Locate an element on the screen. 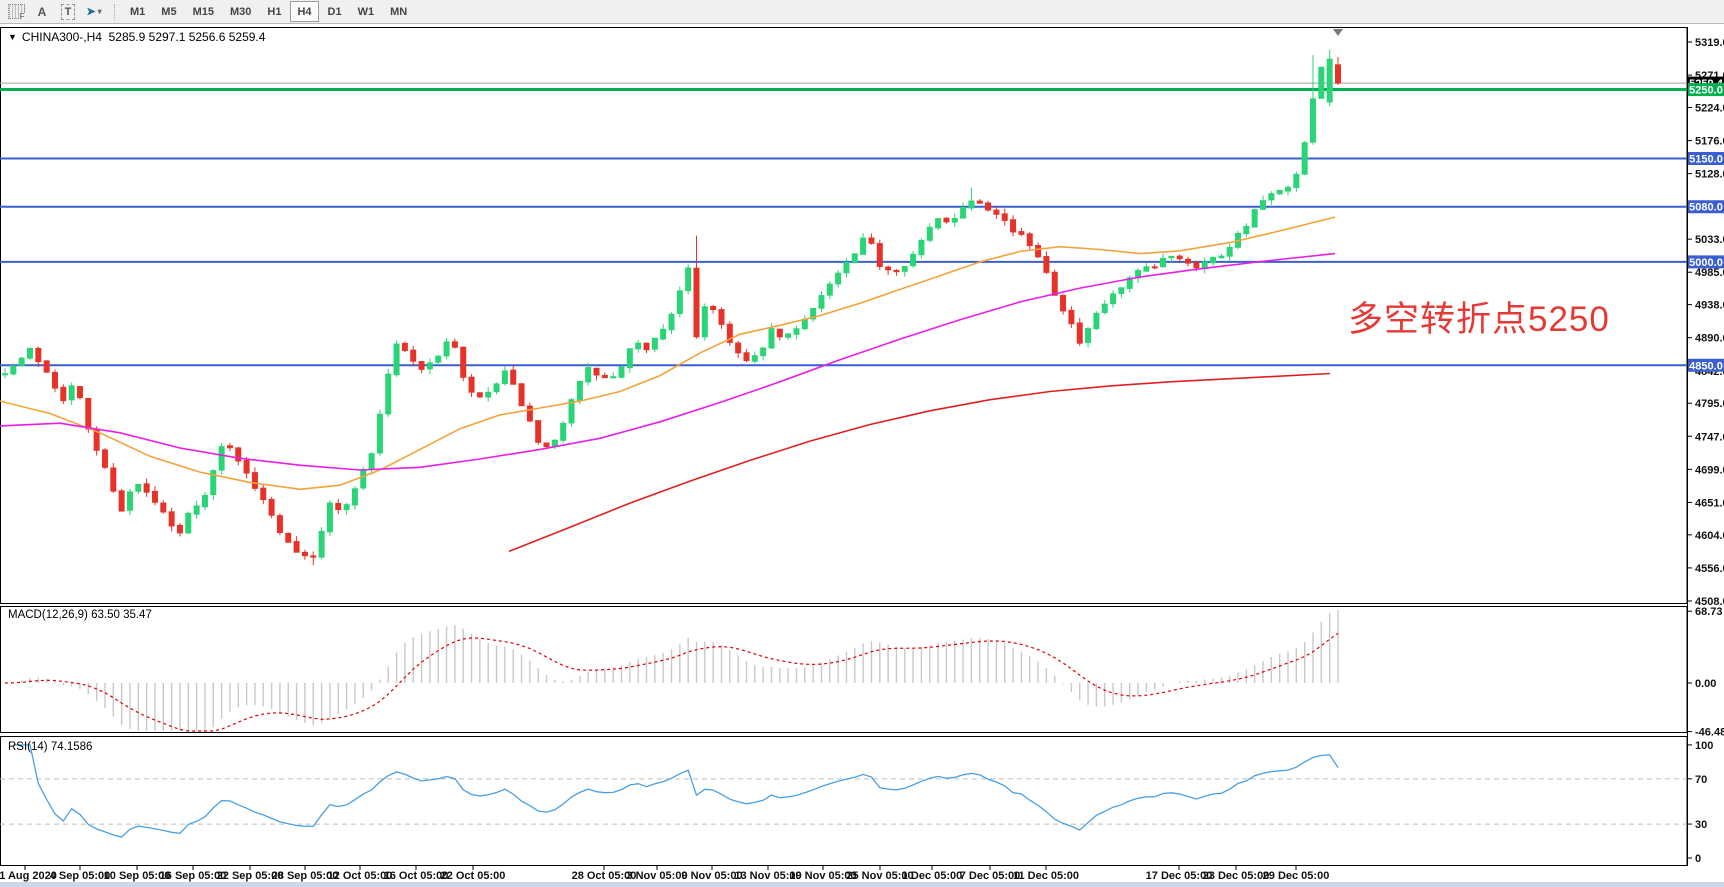  rsi-panel: 100 70 30 0 is located at coordinates (856, 802).